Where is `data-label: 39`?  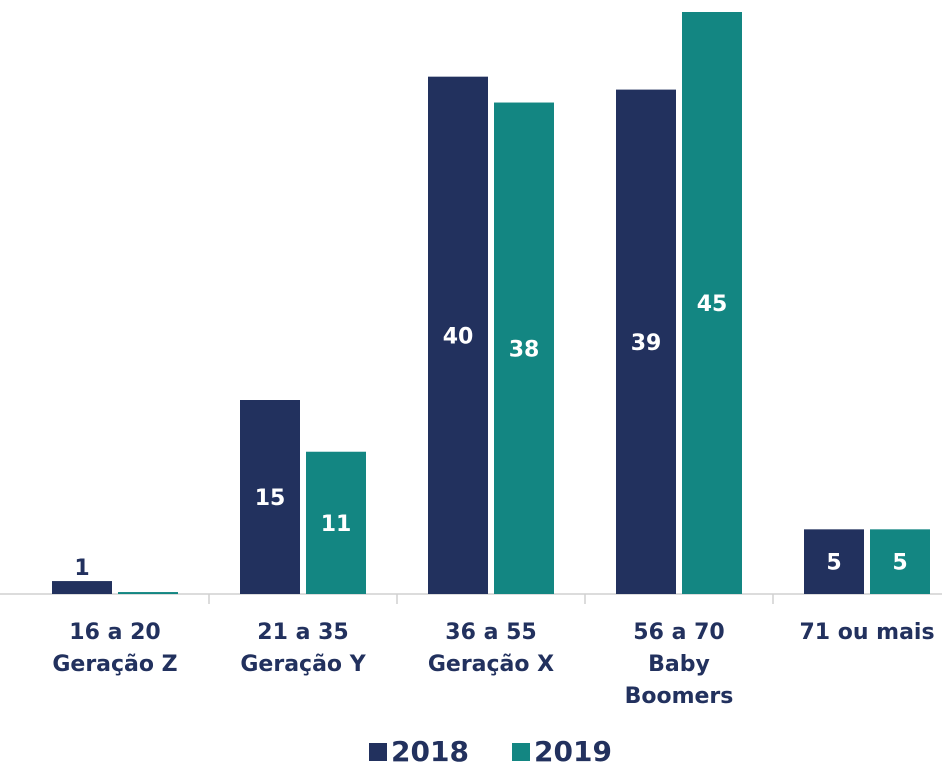
data-label: 39 is located at coordinates (646, 343).